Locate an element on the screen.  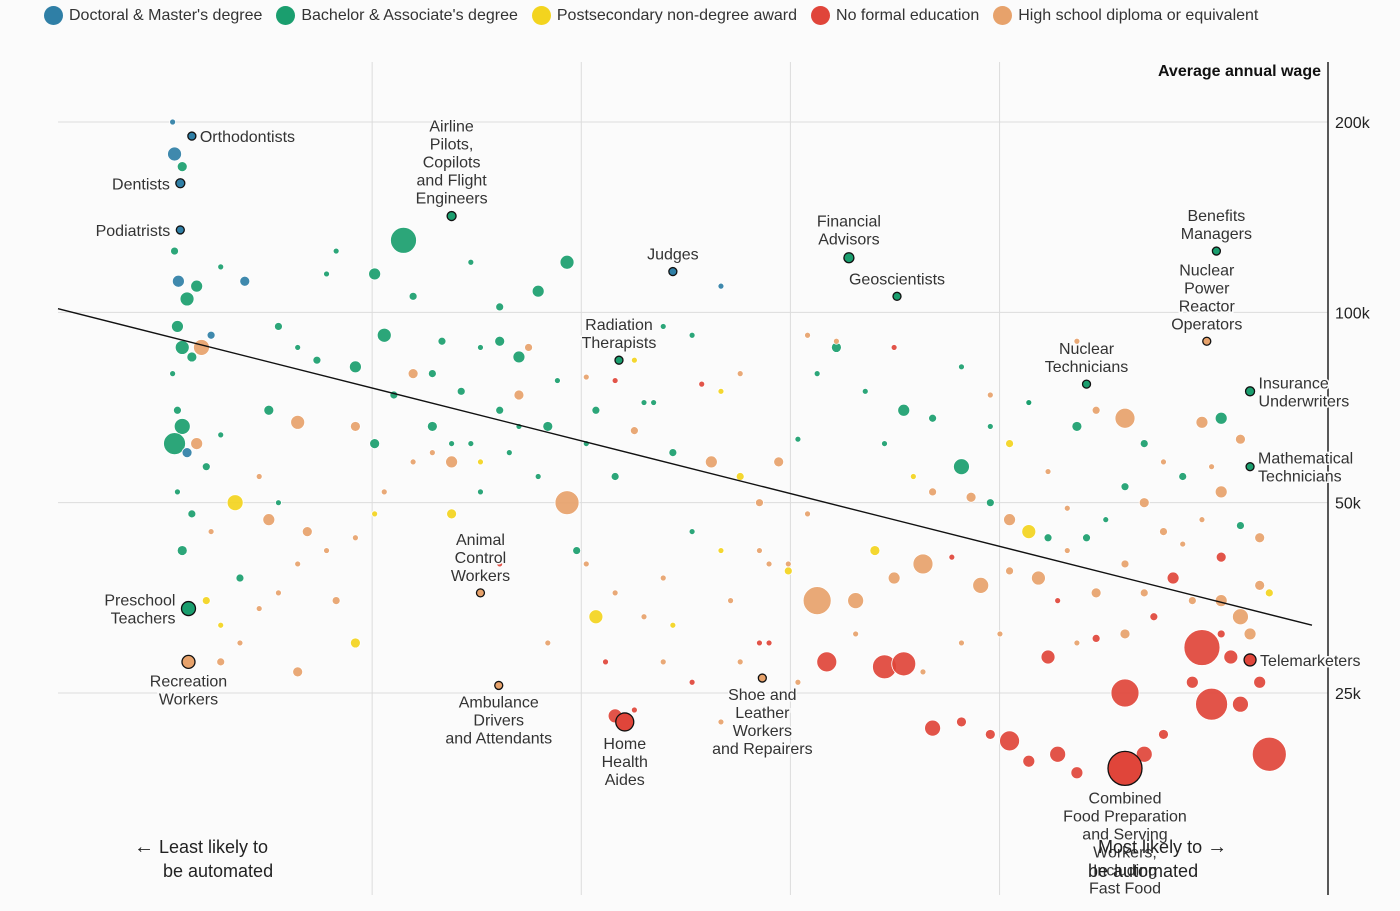
point-label-line: Shoe and is located at coordinates (762, 695).